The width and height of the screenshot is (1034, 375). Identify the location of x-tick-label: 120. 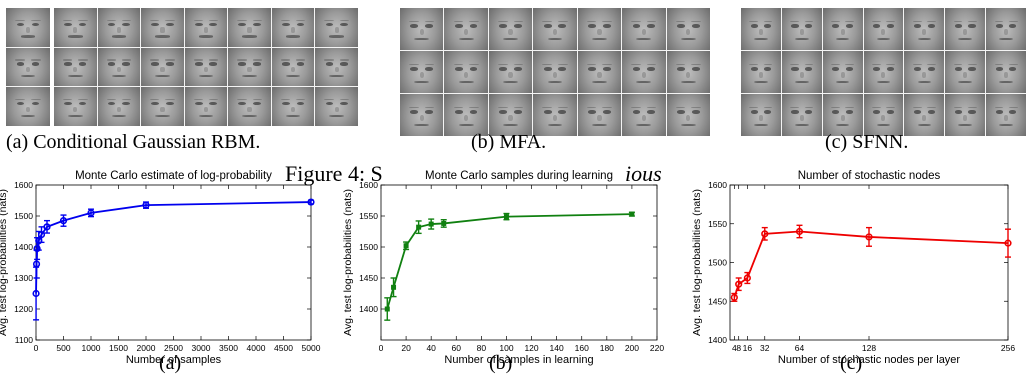
(531, 348).